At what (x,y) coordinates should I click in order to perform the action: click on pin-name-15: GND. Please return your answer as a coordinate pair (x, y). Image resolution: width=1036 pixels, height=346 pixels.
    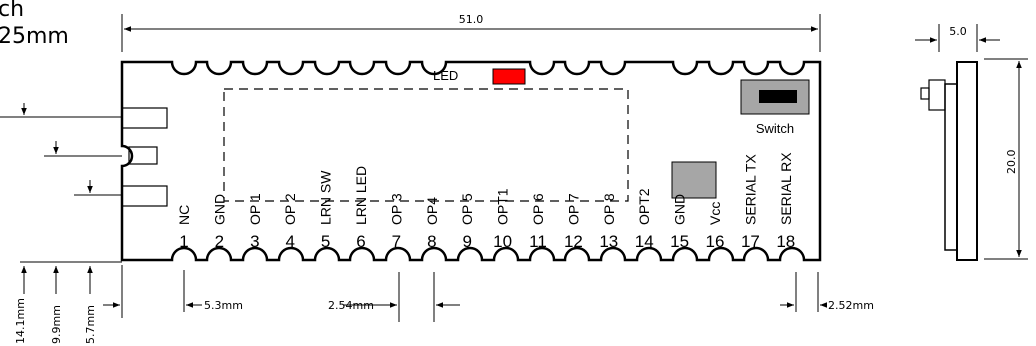
    Looking at the image, I should click on (680, 209).